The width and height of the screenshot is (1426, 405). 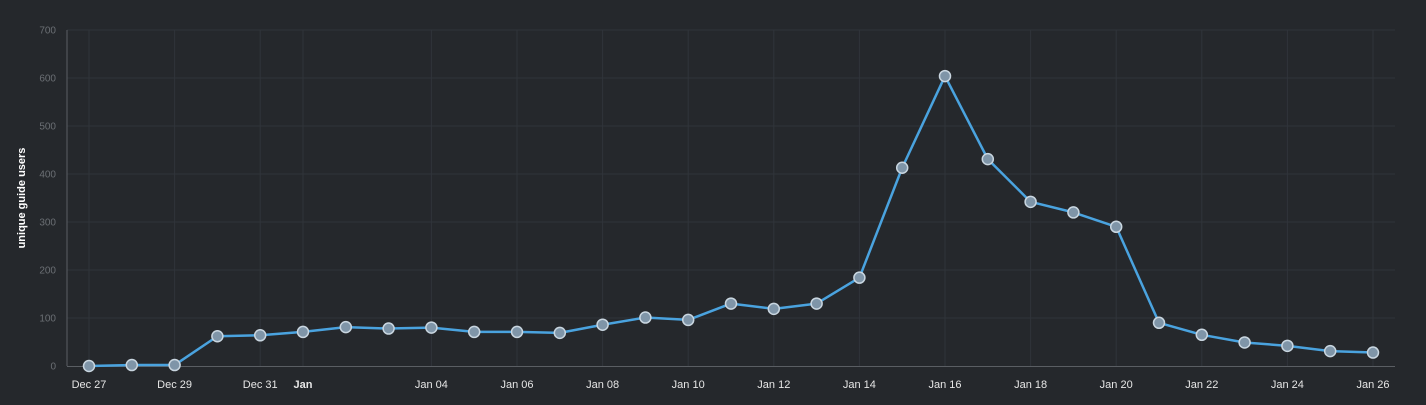 I want to click on x-tick-label: Jan 12, so click(x=773, y=385).